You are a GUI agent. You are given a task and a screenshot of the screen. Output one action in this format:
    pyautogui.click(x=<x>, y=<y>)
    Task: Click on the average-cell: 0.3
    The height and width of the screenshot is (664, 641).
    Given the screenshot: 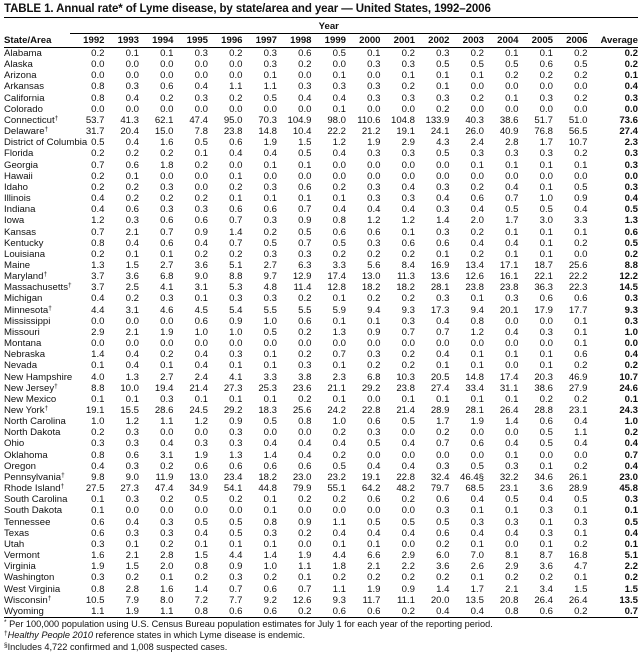 What is the action you would take?
    pyautogui.click(x=631, y=321)
    